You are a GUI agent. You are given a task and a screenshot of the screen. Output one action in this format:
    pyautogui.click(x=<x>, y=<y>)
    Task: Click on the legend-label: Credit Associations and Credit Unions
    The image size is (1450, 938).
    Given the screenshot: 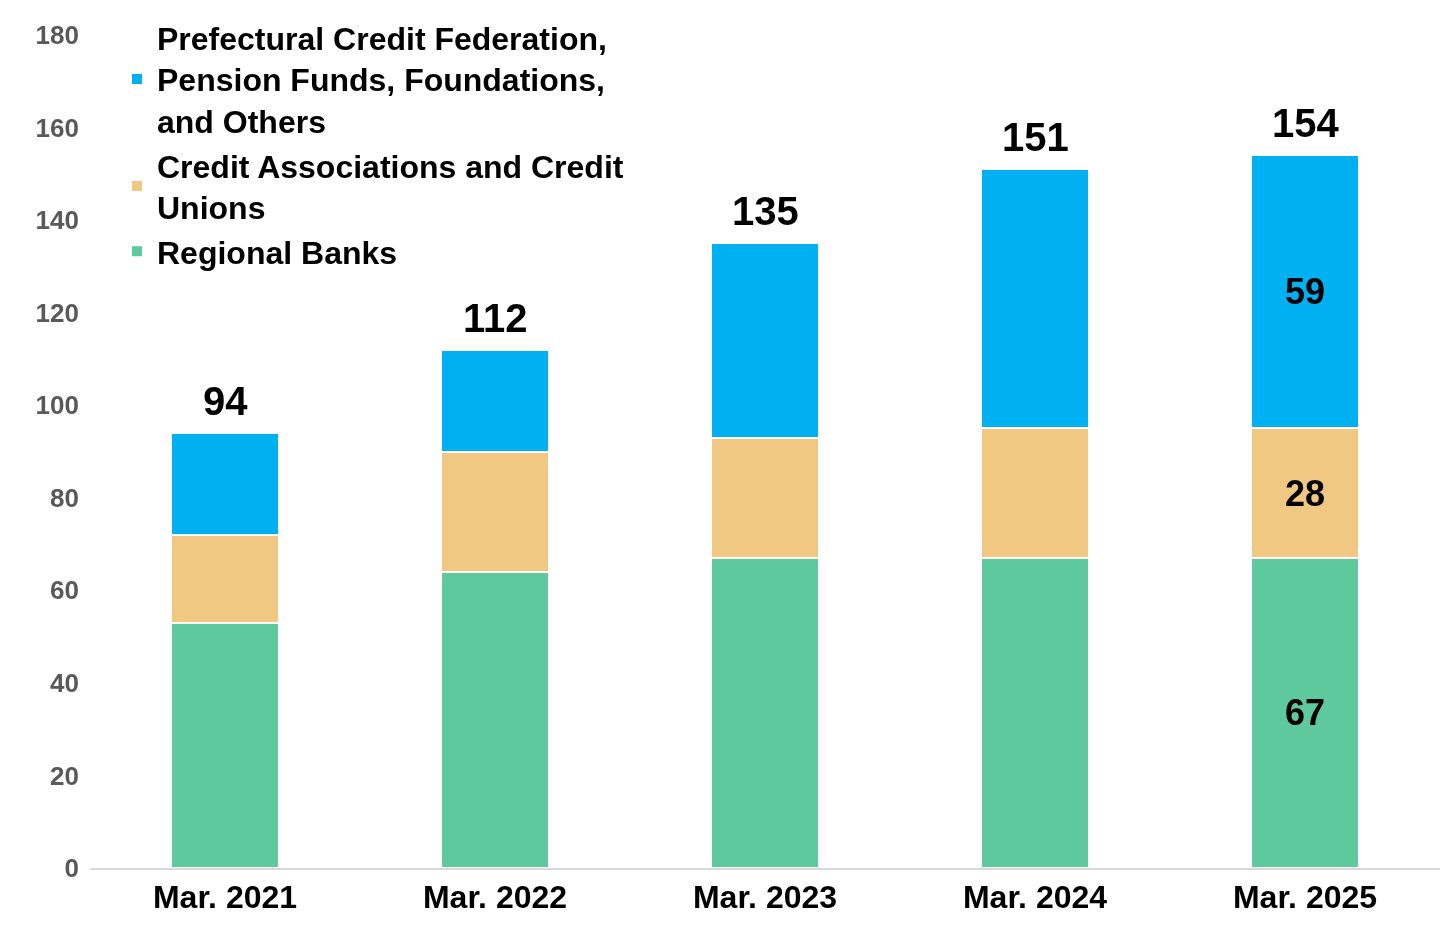 What is the action you would take?
    pyautogui.click(x=390, y=187)
    